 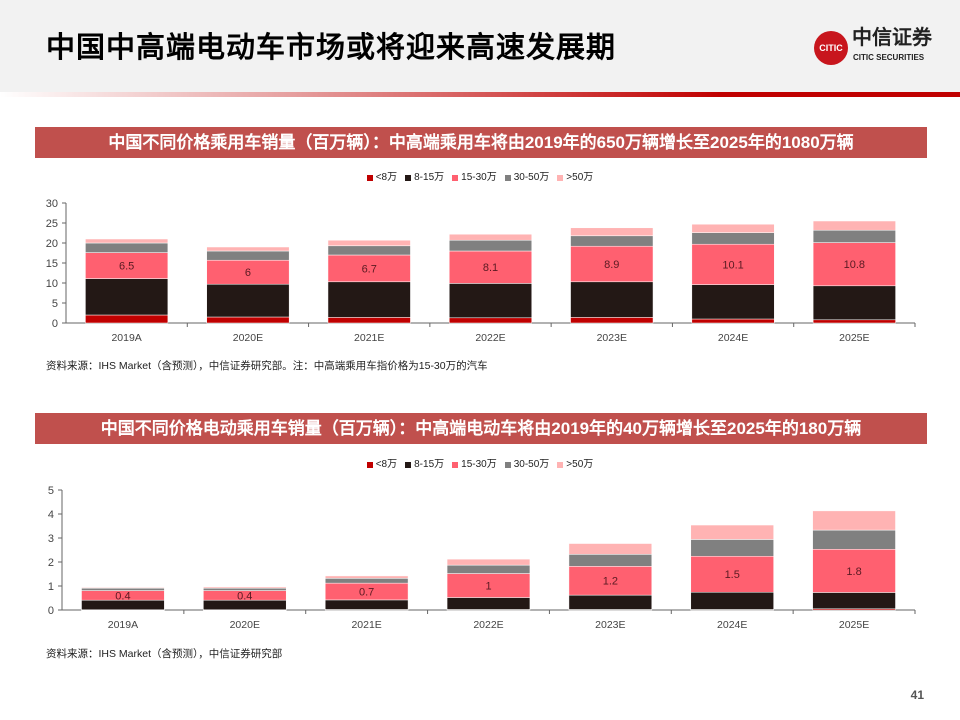 What do you see at coordinates (164, 654) in the screenshot?
I see `chart2-source: 资料来源：IHS Market（含预测），中信证券研究部` at bounding box center [164, 654].